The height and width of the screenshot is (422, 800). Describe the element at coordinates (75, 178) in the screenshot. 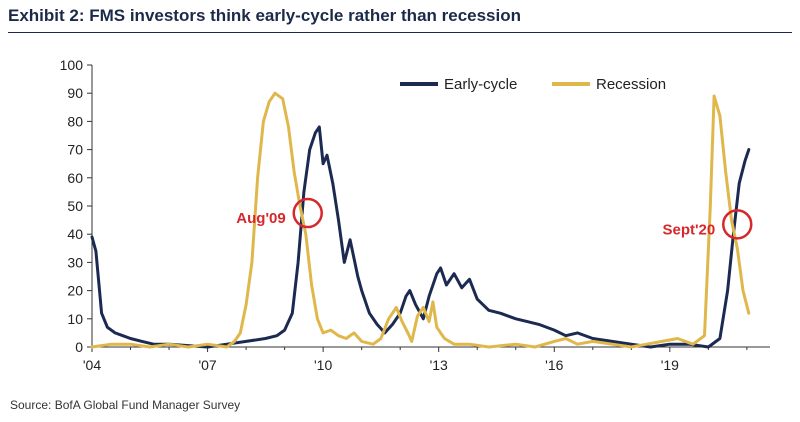

I see `y-tick-label: 60` at that location.